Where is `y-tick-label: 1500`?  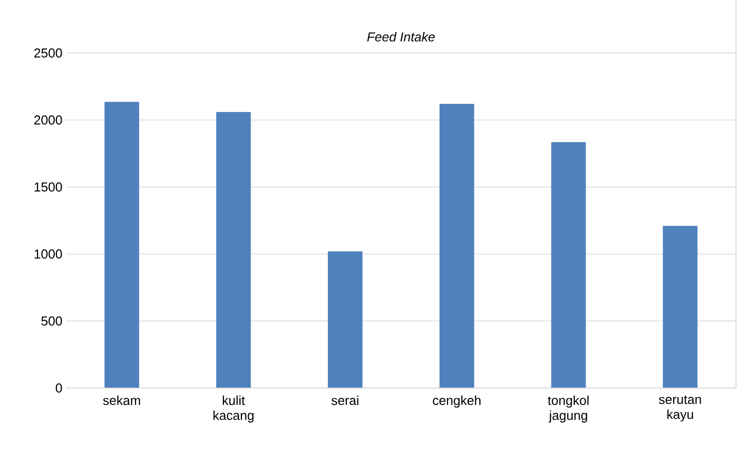
y-tick-label: 1500 is located at coordinates (48, 187).